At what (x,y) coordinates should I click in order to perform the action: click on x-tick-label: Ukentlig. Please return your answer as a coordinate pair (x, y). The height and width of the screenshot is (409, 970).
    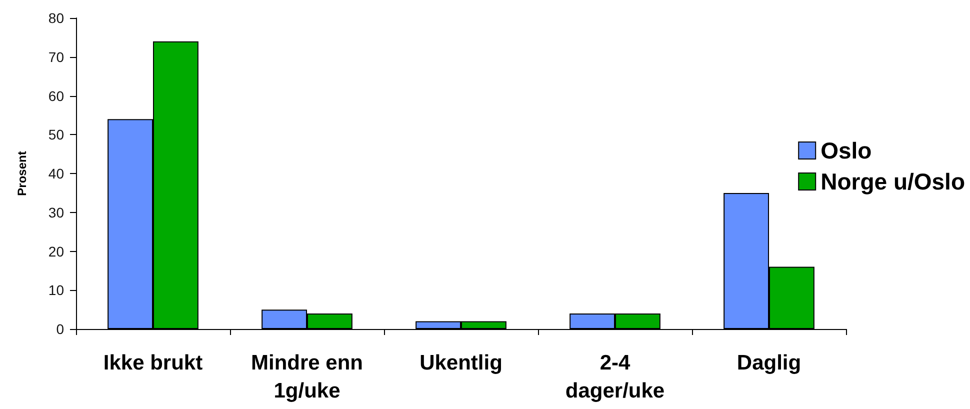
    Looking at the image, I should click on (461, 363).